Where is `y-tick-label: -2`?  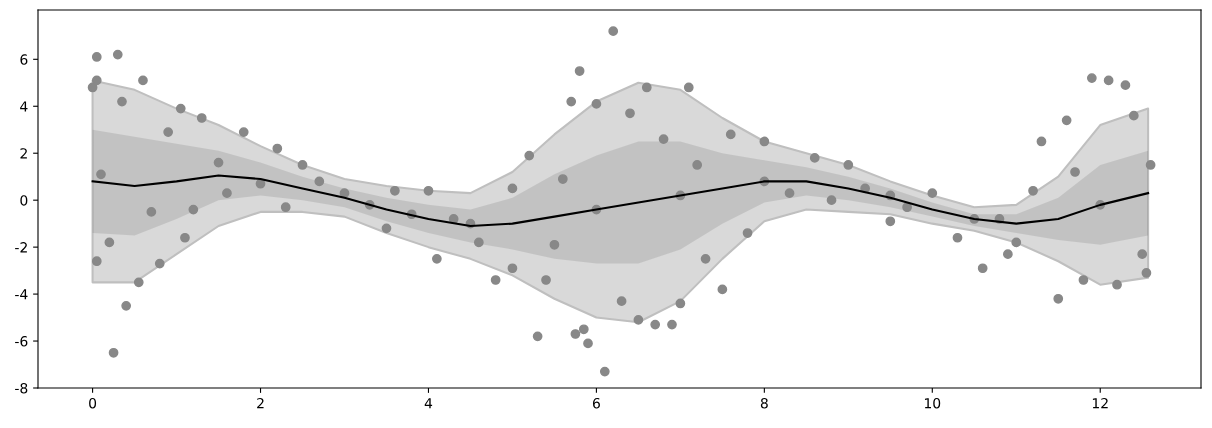
y-tick-label: -2 is located at coordinates (21, 247).